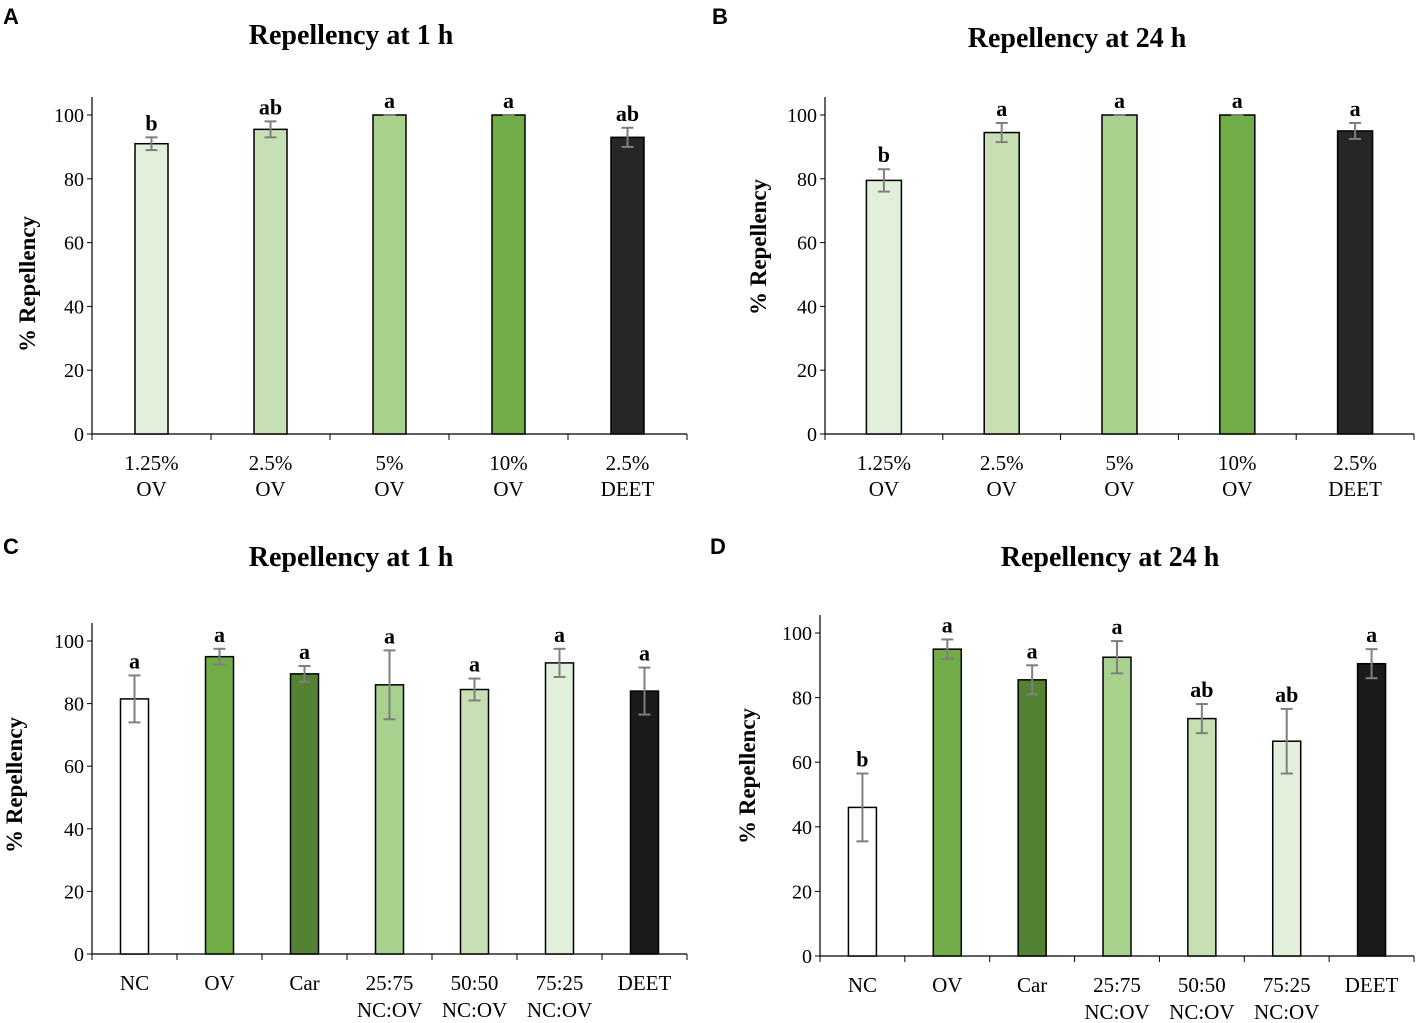 Image resolution: width=1418 pixels, height=1023 pixels. What do you see at coordinates (1117, 985) in the screenshot?
I see `x-category-label: 25:75` at bounding box center [1117, 985].